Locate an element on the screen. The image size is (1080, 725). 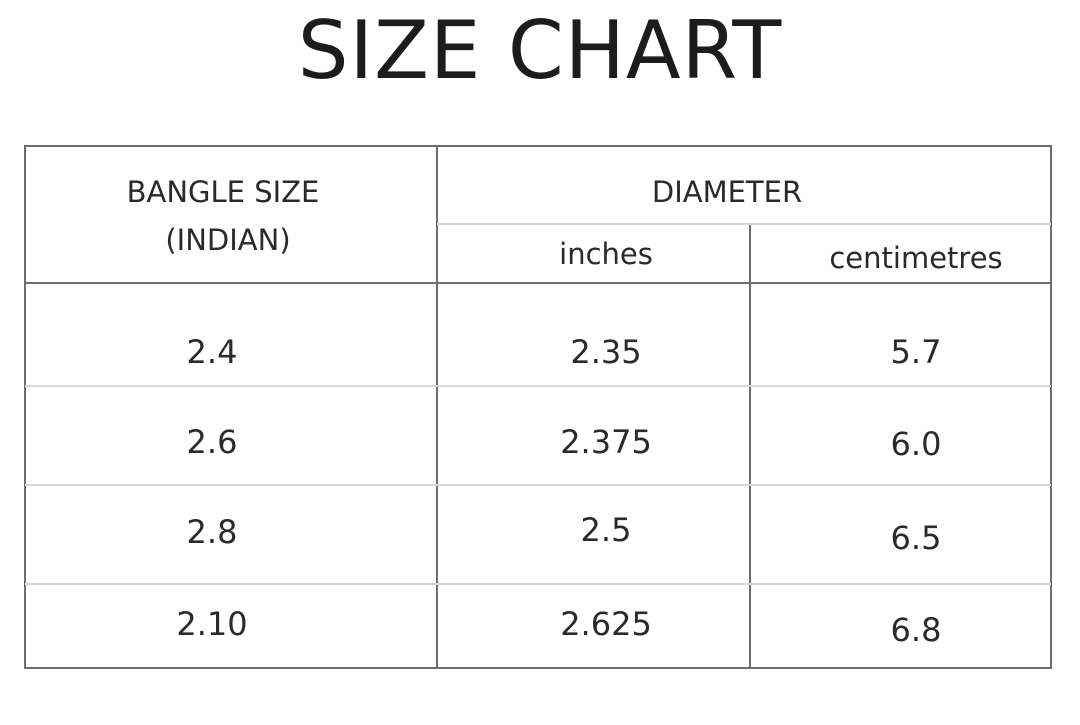
header-diameter: DIAMETER is located at coordinates (727, 192).